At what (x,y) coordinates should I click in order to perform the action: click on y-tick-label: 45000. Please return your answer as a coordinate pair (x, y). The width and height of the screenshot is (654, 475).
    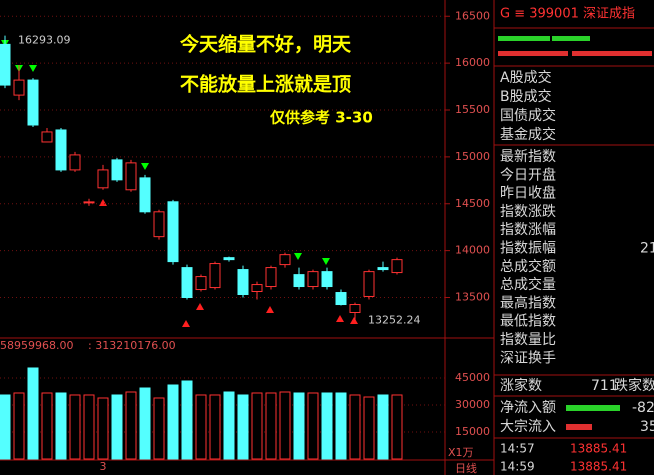
    Looking at the image, I should click on (472, 377).